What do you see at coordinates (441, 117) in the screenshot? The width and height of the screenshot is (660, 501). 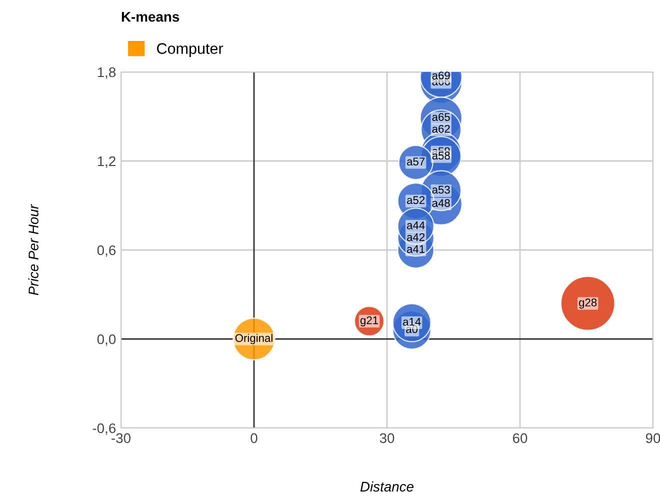 I see `annotation: a65` at bounding box center [441, 117].